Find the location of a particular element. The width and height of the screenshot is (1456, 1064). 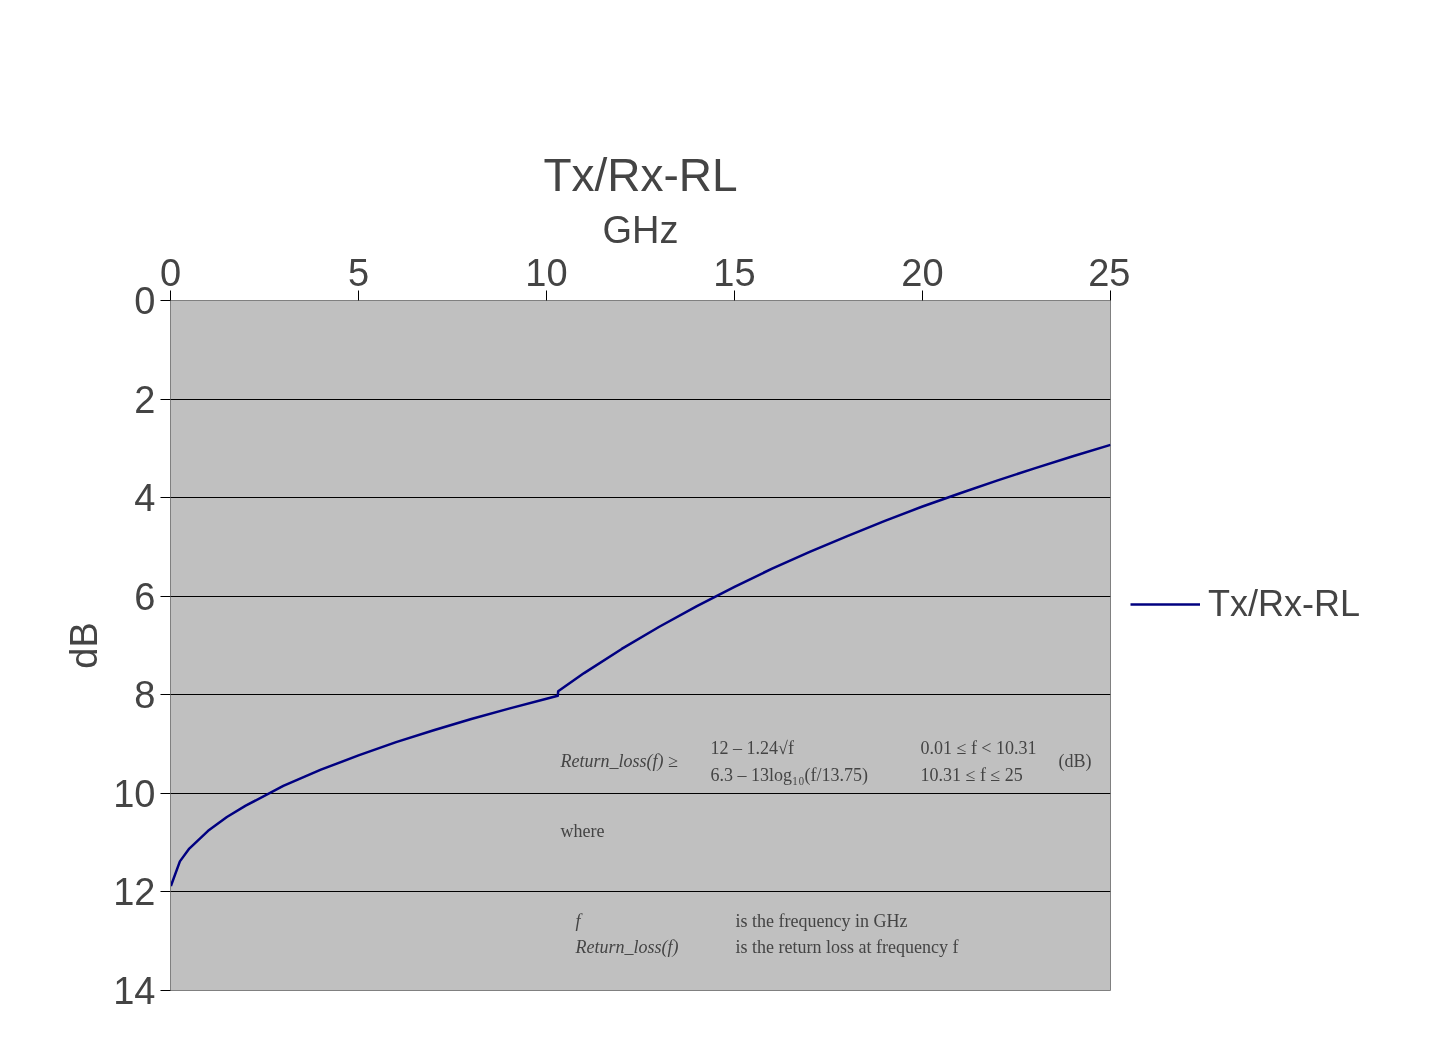

annotation: 6.3 – 13log₁₀(f/13.75) is located at coordinates (789, 775).